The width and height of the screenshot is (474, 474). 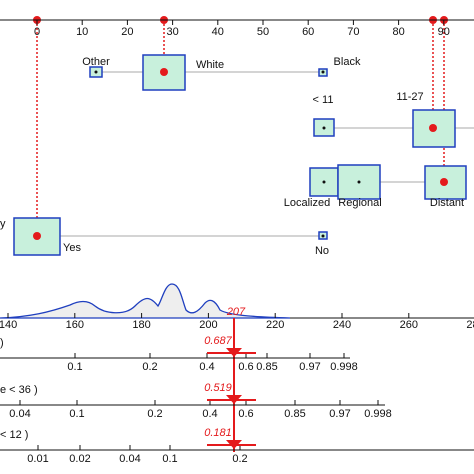 I want to click on total-tick-label: 280, so click(x=470, y=325).